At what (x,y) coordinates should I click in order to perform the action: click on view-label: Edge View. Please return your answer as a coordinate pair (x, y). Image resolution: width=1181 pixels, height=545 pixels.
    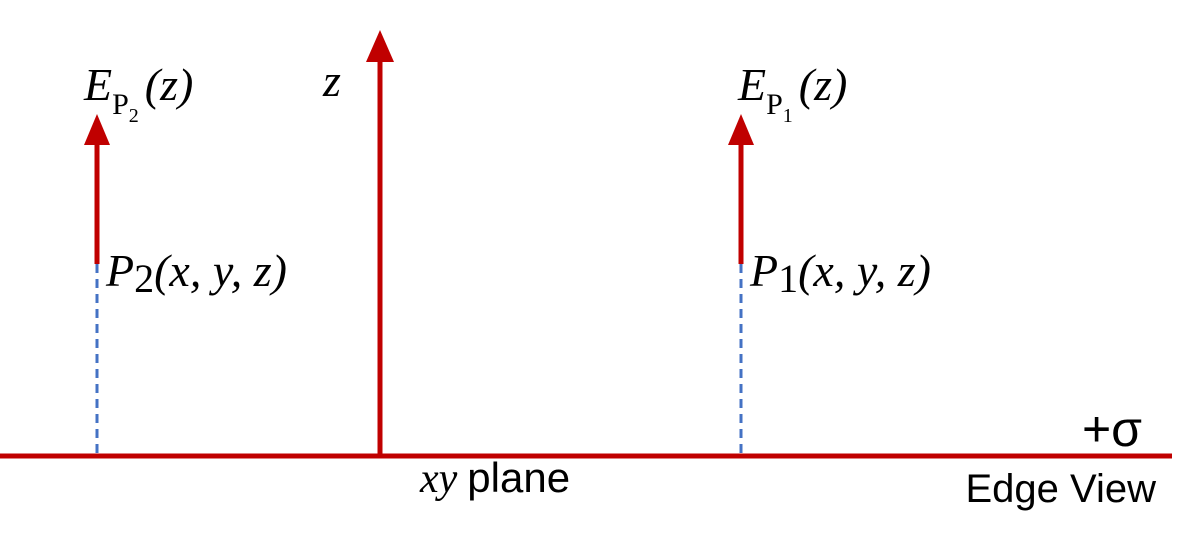
    Looking at the image, I should click on (1060, 489).